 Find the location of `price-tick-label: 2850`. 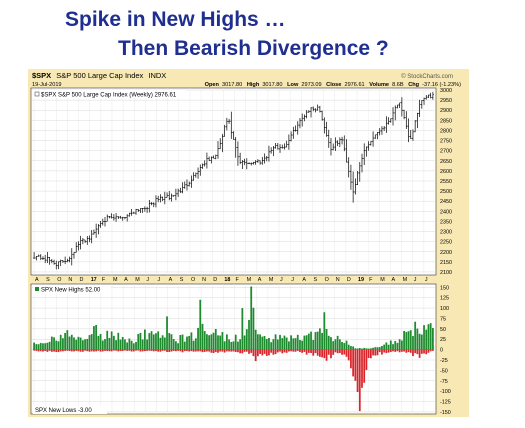

price-tick-label: 2850 is located at coordinates (446, 121).